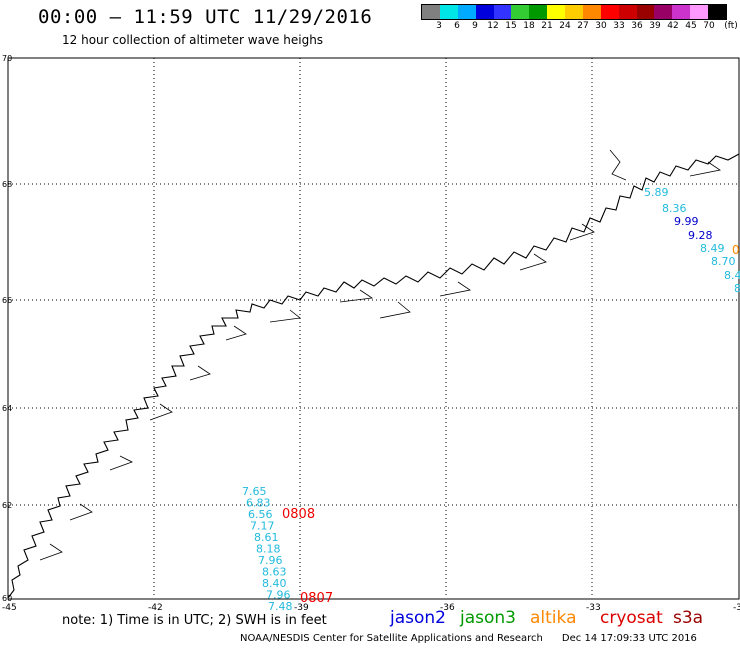 The image size is (740, 650). I want to click on swh-value-label: 7.48, so click(280, 606).